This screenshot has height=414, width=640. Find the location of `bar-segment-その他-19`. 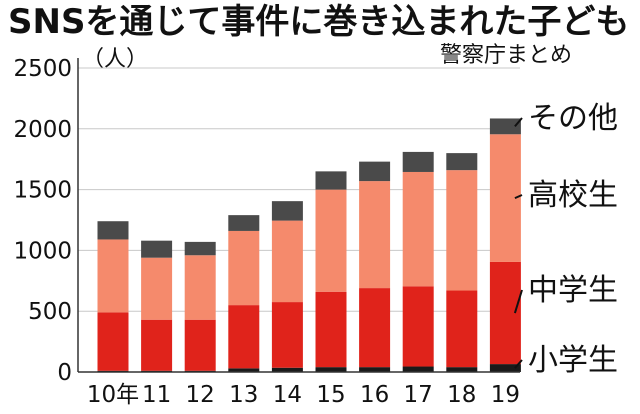

bar-segment-その他-19 is located at coordinates (505, 126).